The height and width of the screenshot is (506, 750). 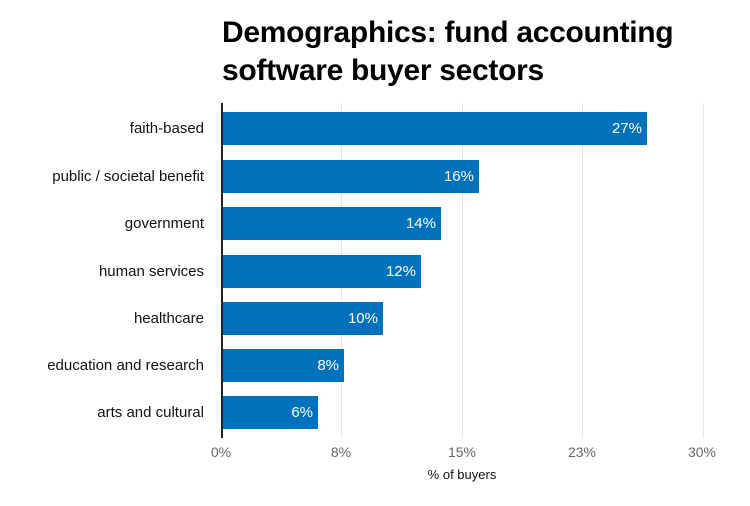 I want to click on x-tick-label: 23%, so click(x=582, y=452).